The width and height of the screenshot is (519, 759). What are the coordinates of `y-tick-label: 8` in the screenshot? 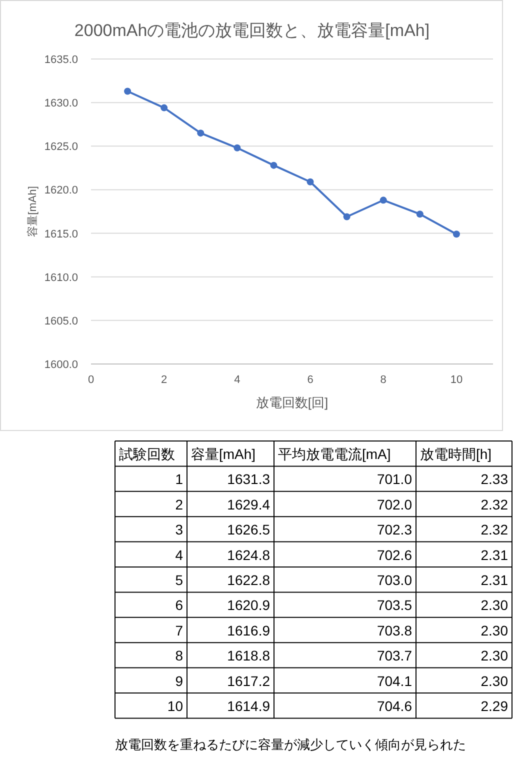 It's located at (179, 656).